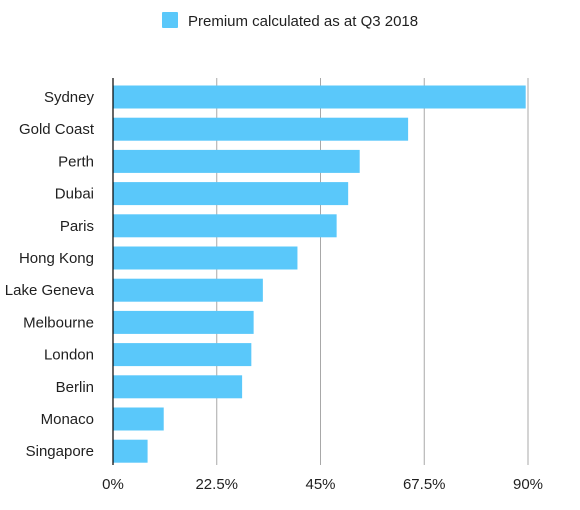 This screenshot has height=510, width=580. I want to click on category-label: Monaco, so click(67, 419).